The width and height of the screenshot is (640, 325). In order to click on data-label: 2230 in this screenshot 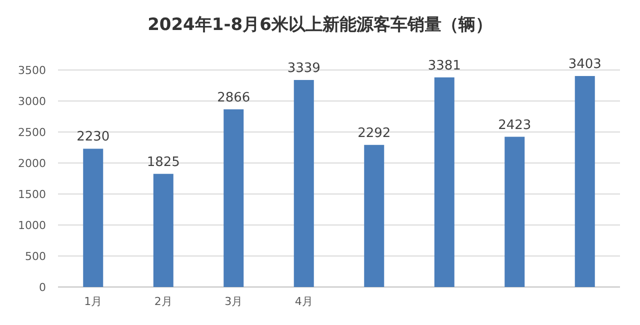, I will do `click(93, 137)`.